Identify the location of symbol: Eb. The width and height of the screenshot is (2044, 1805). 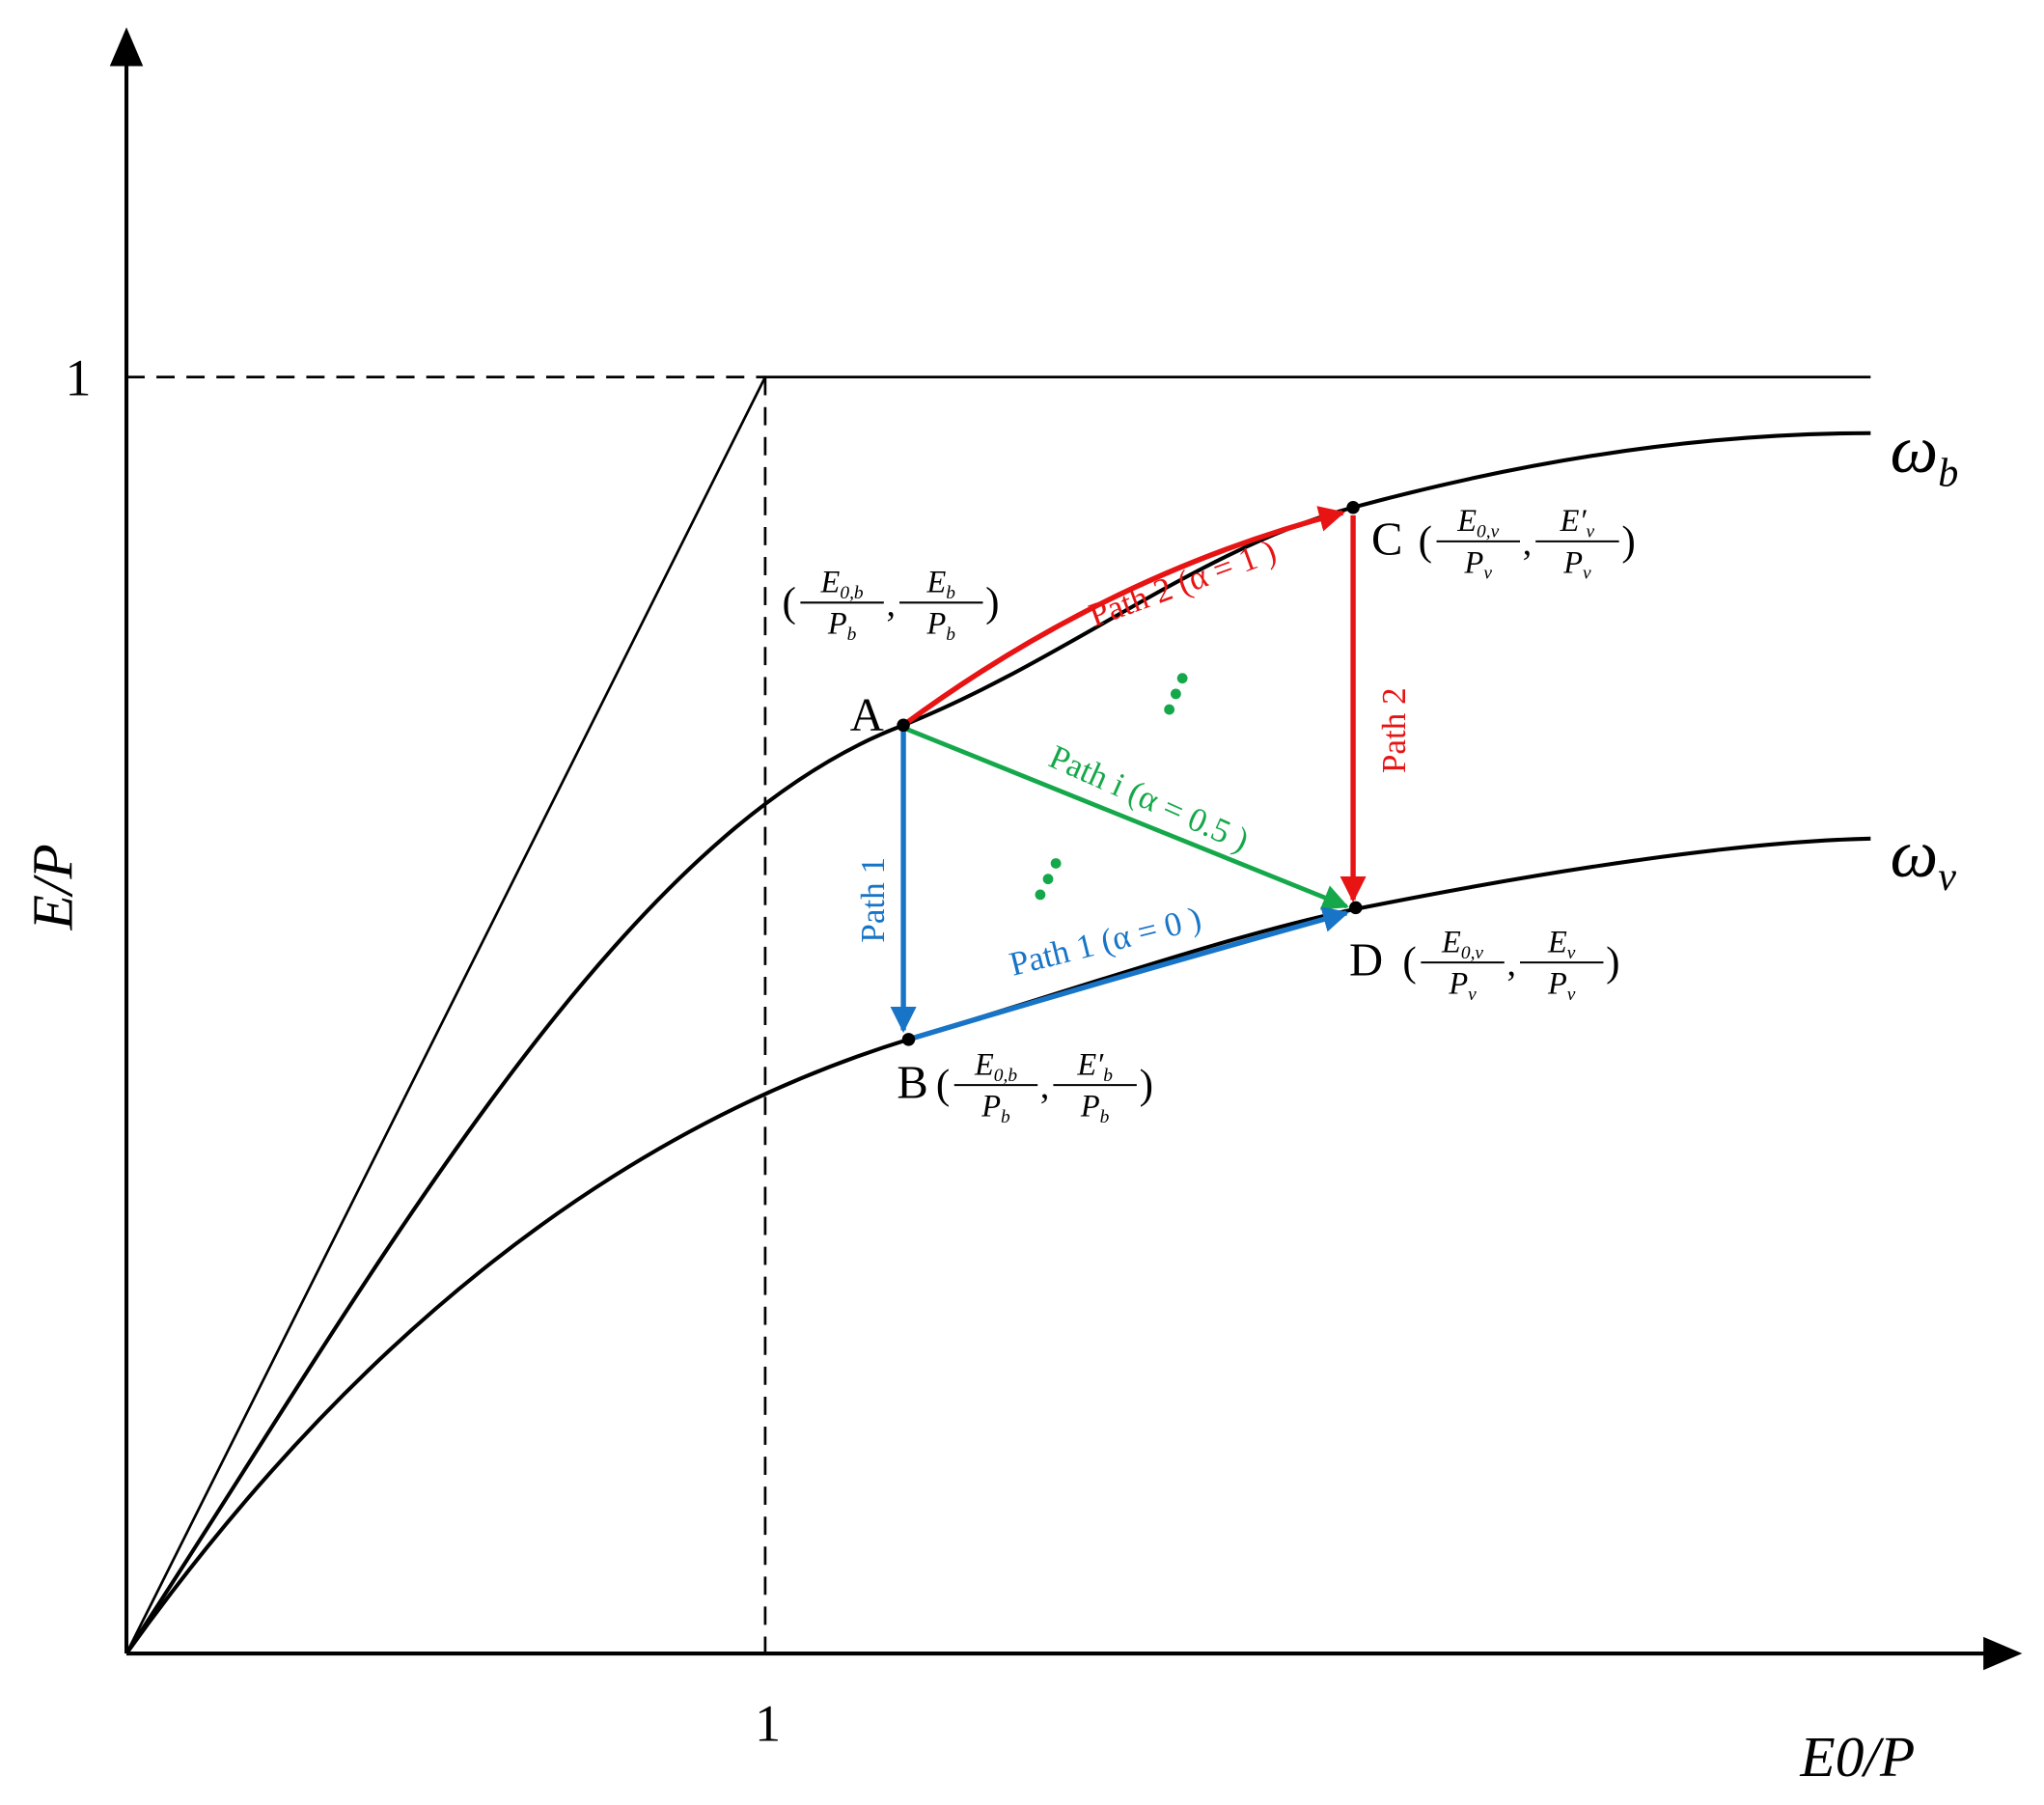
(940, 584).